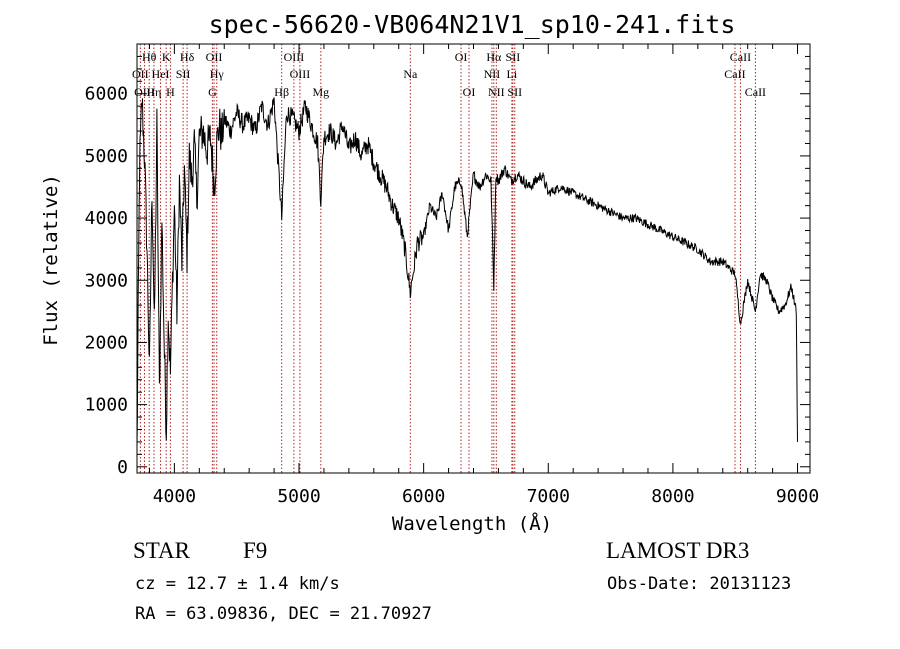 This screenshot has width=900, height=649. Describe the element at coordinates (699, 584) in the screenshot. I see `observation-date: Obs-Date: 20131123` at that location.